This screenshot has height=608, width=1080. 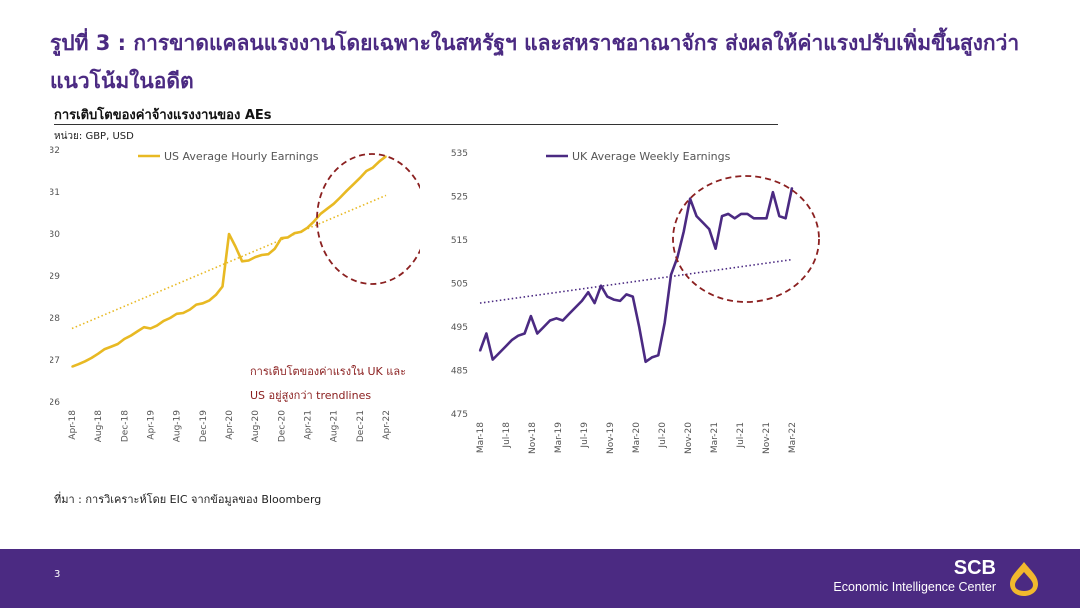 What do you see at coordinates (73, 425) in the screenshot?
I see `x-tick-label: Apr-18` at bounding box center [73, 425].